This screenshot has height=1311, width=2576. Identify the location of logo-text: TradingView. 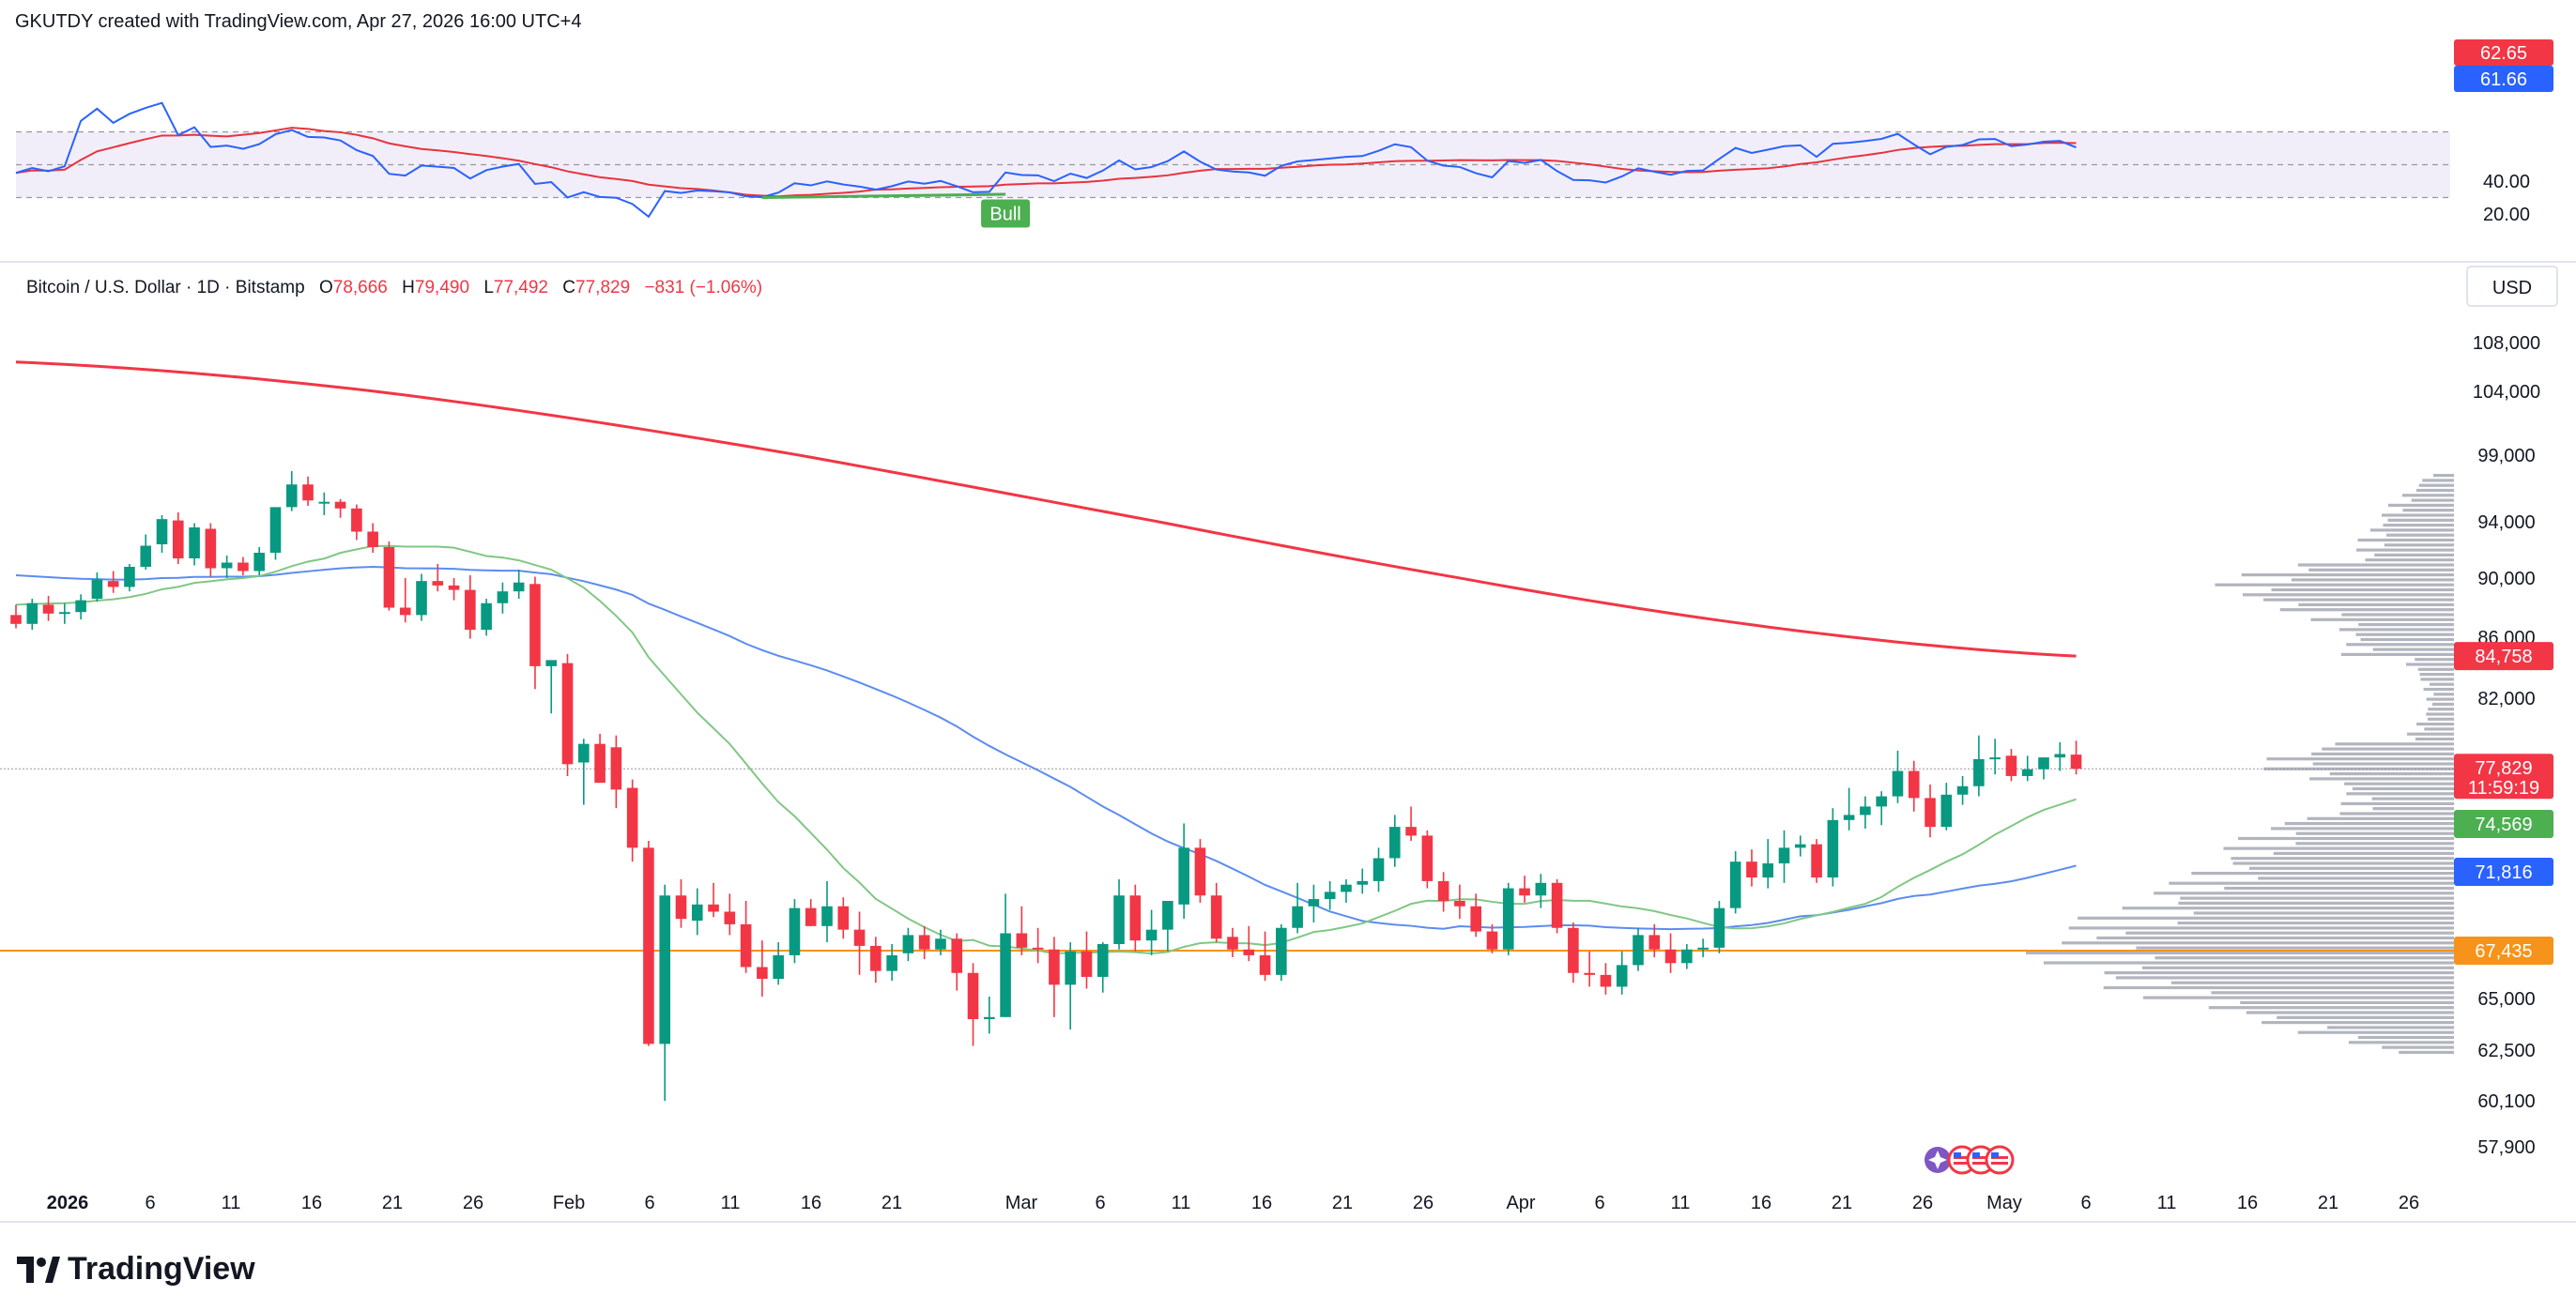
(162, 1269).